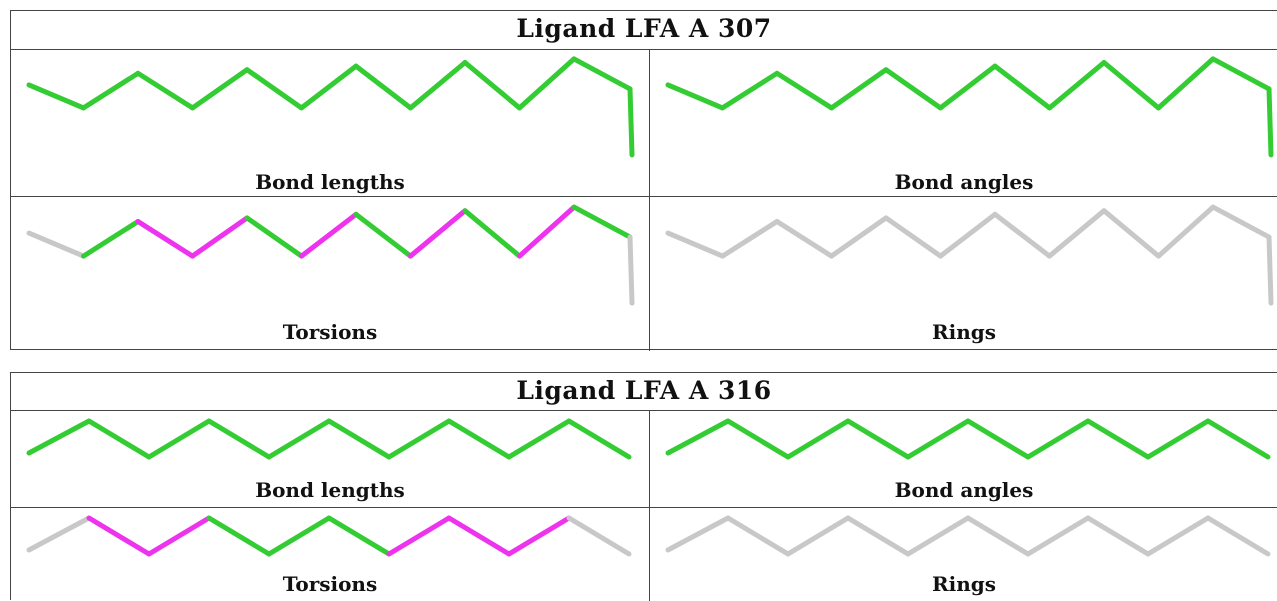 Image resolution: width=1277 pixels, height=601 pixels. I want to click on panel-caption: Rings, so click(963, 332).